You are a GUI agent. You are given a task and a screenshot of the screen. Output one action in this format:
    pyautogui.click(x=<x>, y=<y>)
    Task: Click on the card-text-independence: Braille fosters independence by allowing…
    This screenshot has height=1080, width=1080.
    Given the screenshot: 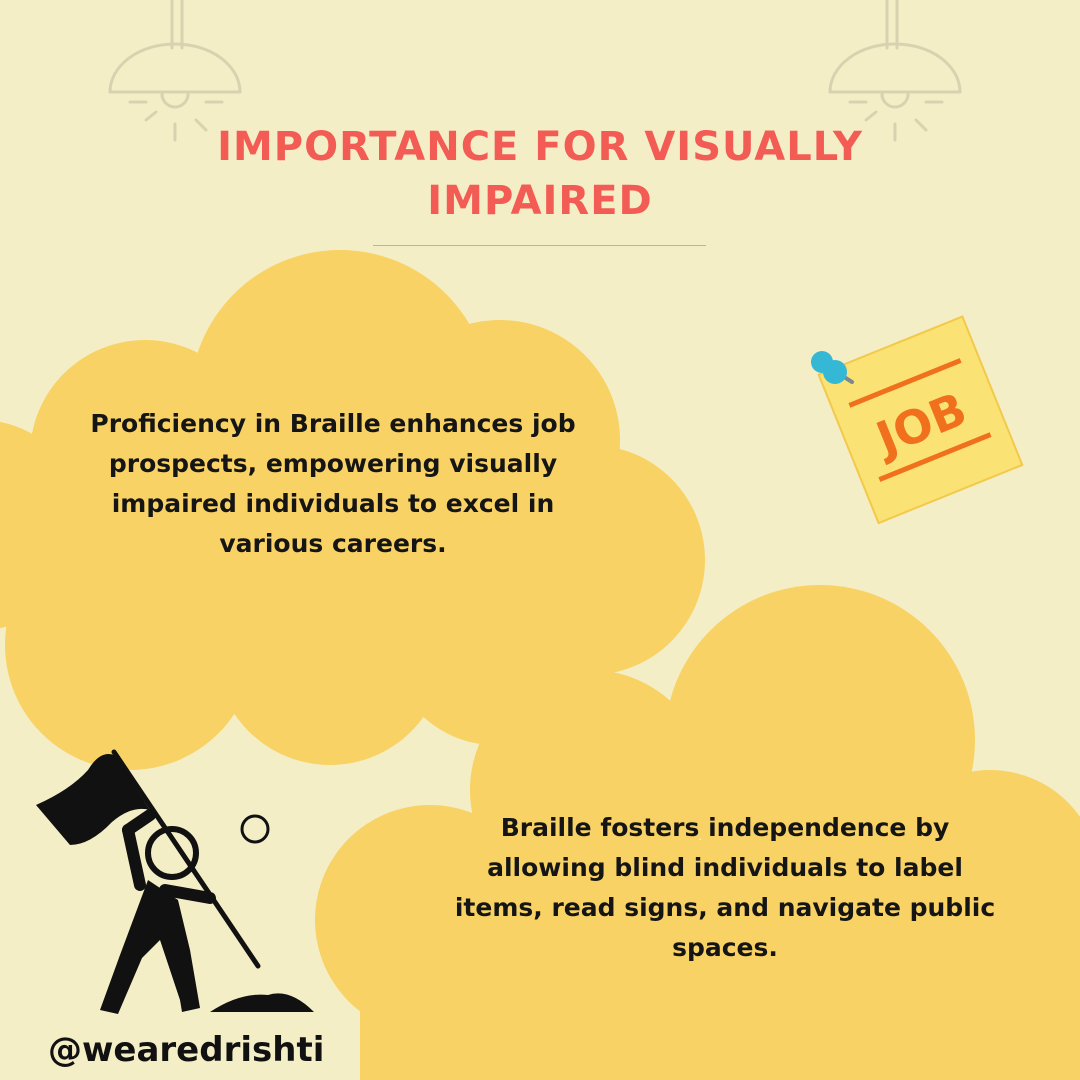 What is the action you would take?
    pyautogui.click(x=725, y=887)
    